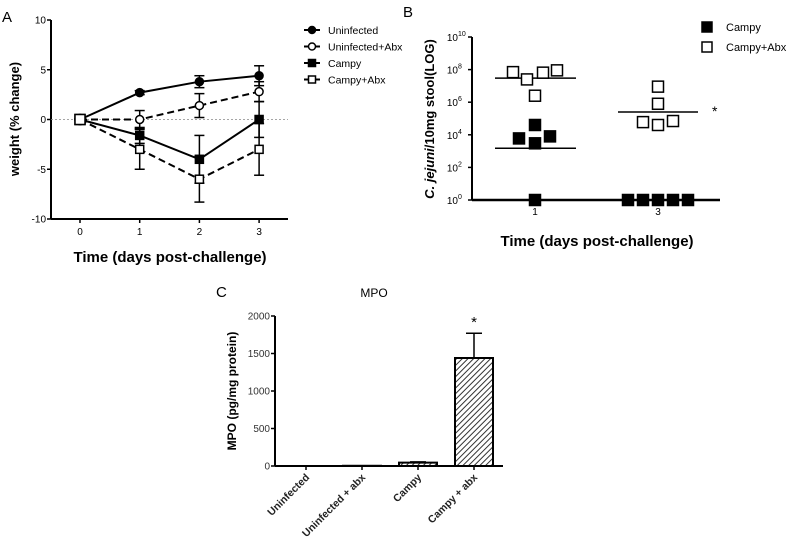 The height and width of the screenshot is (551, 800). I want to click on panel-a-plot, so click(169, 134).